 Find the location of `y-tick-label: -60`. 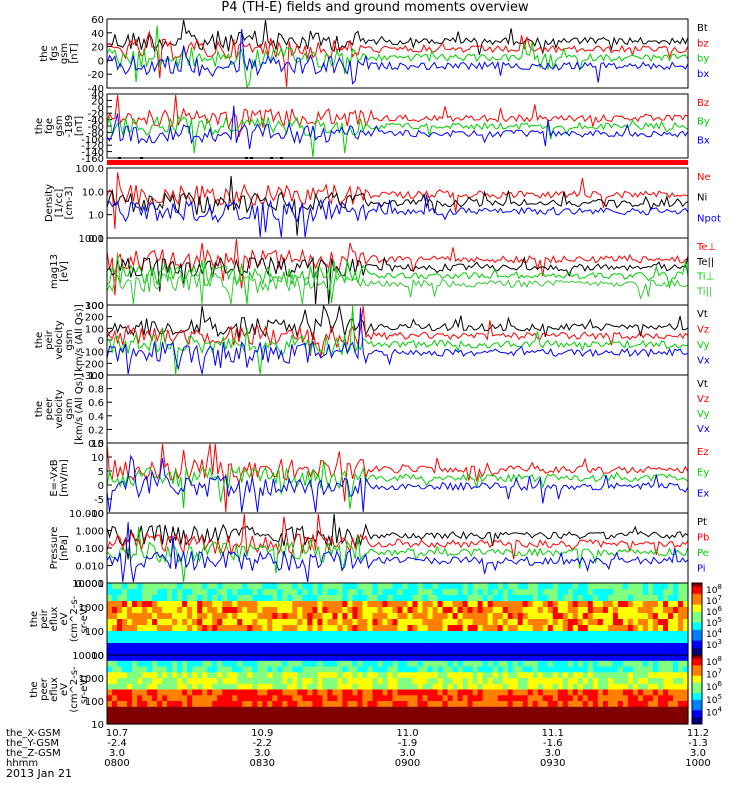

y-tick-label: -60 is located at coordinates (96, 127).